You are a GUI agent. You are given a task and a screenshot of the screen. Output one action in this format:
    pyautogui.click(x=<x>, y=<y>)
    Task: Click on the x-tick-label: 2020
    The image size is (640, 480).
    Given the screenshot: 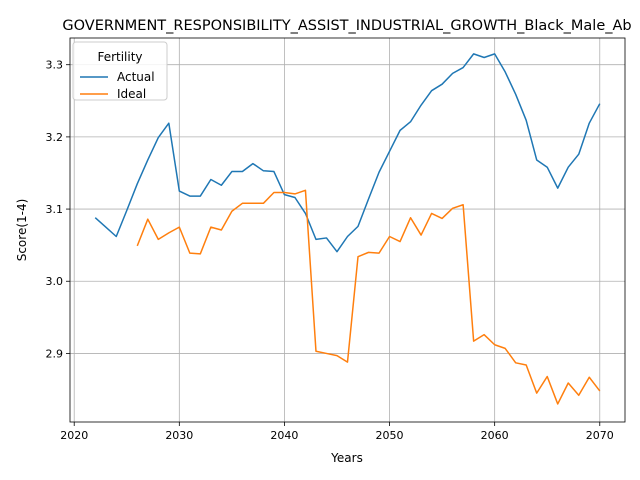 What is the action you would take?
    pyautogui.click(x=74, y=435)
    